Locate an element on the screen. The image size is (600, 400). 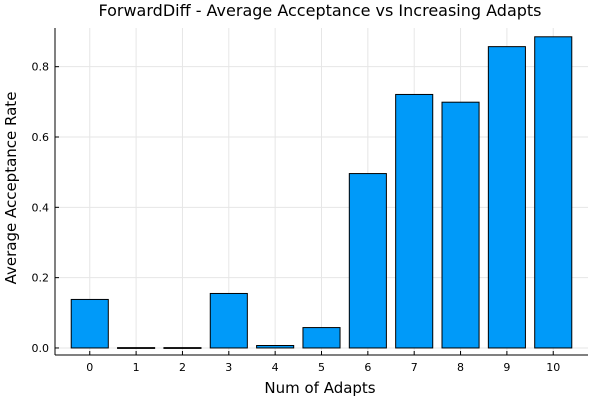
x-tick-label: 8 is located at coordinates (460, 367).